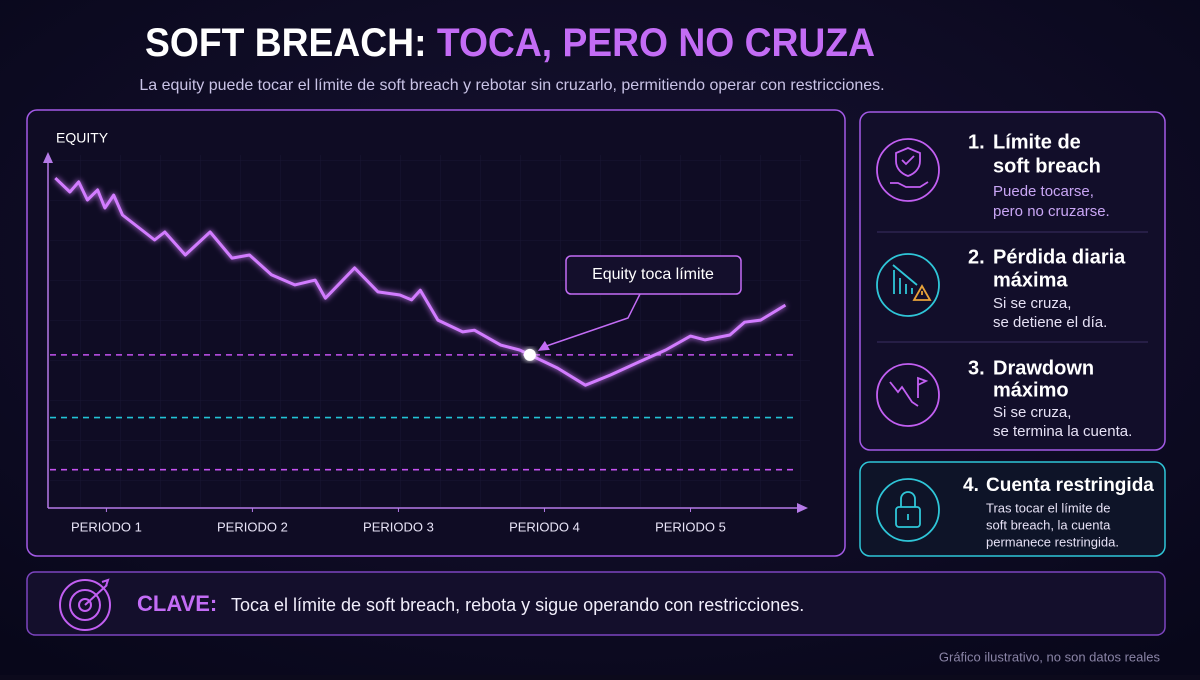 Image resolution: width=1200 pixels, height=680 pixels. Describe the element at coordinates (923, 387) in the screenshot. I see `flag-icon` at that location.